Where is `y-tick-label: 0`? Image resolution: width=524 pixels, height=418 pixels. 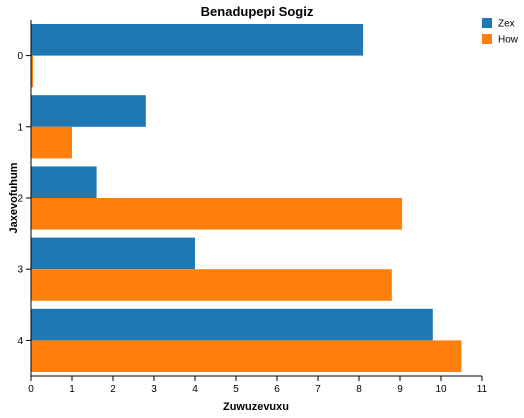
y-tick-label: 0 is located at coordinates (20, 56).